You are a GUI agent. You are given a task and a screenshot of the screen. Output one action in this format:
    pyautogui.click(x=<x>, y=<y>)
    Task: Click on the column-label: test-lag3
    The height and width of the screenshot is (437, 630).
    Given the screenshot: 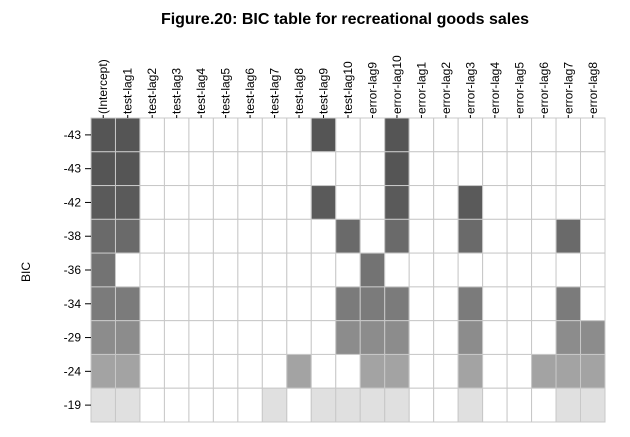 What is the action you would take?
    pyautogui.click(x=177, y=91)
    